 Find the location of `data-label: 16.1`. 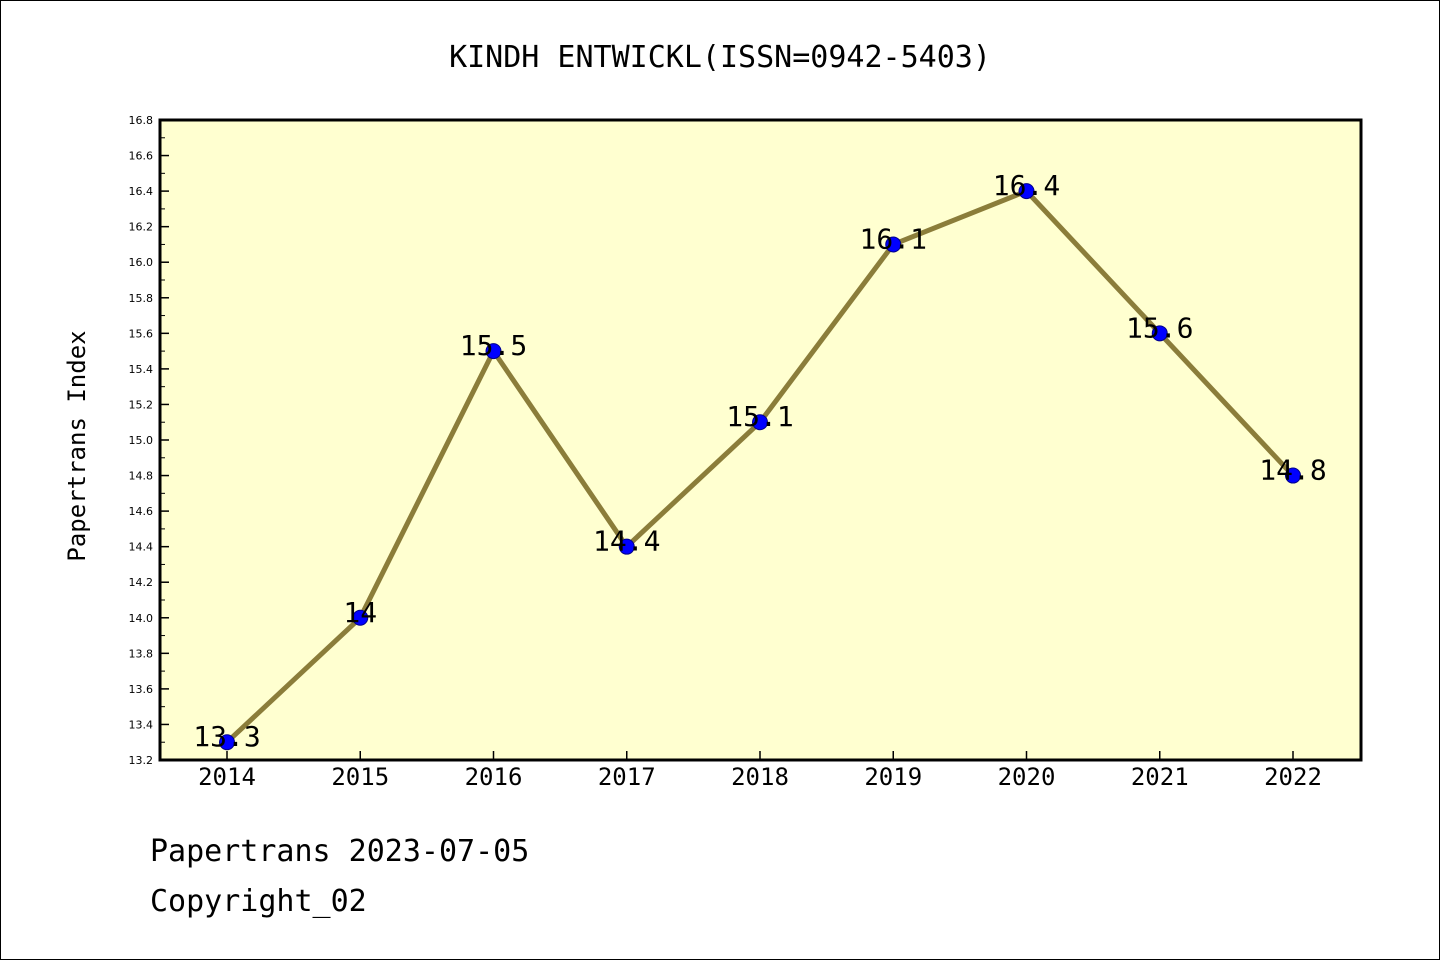

data-label: 16.1 is located at coordinates (893, 238).